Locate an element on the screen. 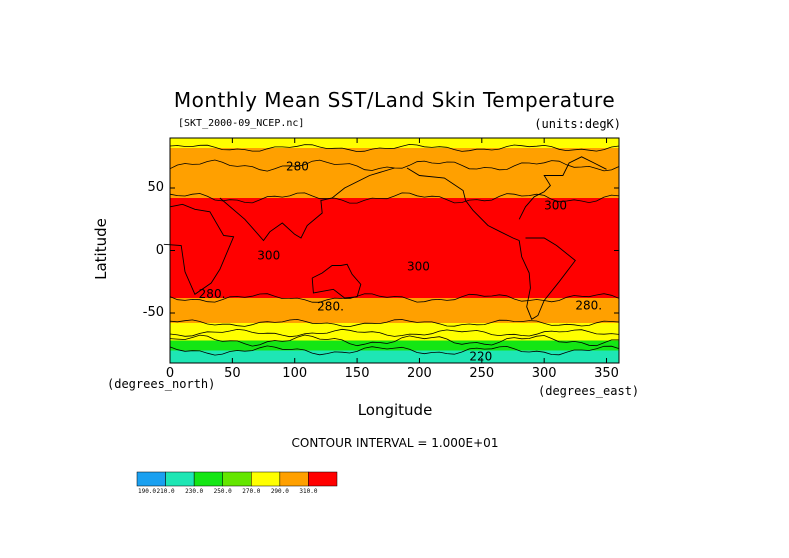 This screenshot has width=789, height=558. contour-label-4: 300 is located at coordinates (555, 205).